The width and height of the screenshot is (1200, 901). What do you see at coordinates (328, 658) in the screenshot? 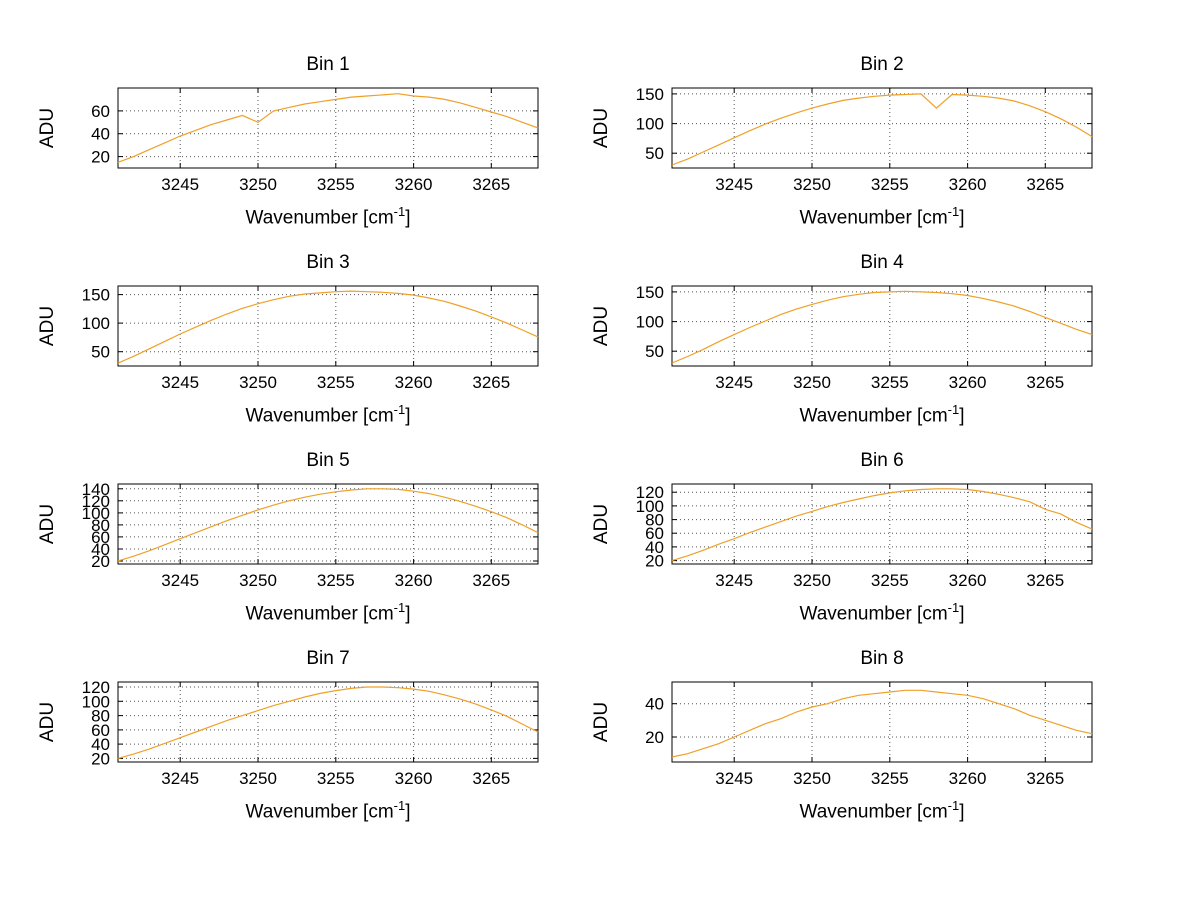
I see `subplot-title: Bin 7` at bounding box center [328, 658].